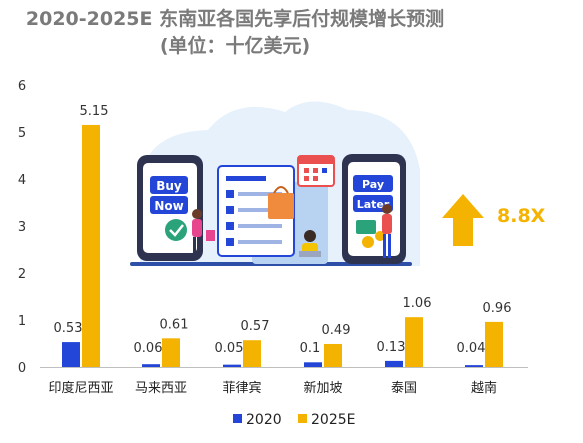 This screenshot has width=583, height=443. What do you see at coordinates (494, 220) in the screenshot?
I see `growth-callout: 8.8X` at bounding box center [494, 220].